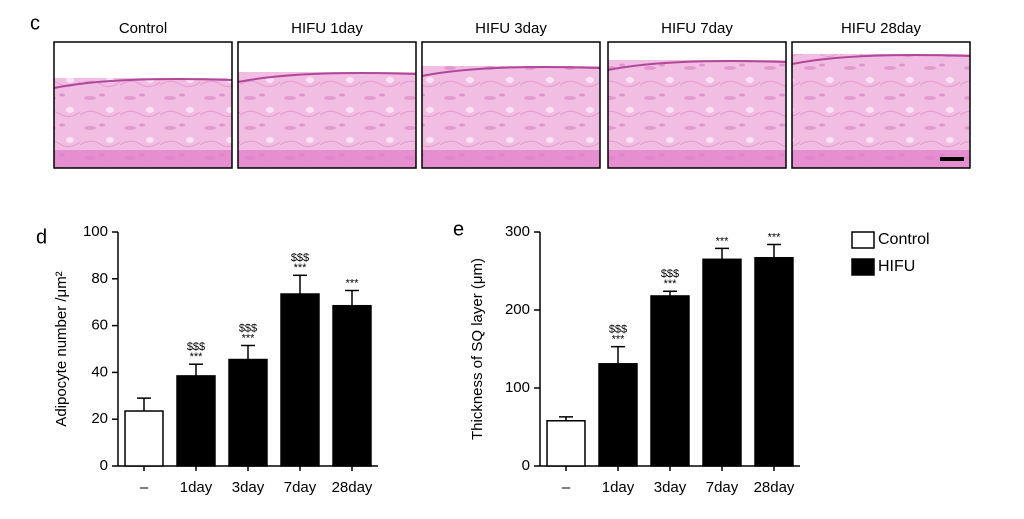  I want to click on panel-title: HIFU 7day, so click(697, 28).